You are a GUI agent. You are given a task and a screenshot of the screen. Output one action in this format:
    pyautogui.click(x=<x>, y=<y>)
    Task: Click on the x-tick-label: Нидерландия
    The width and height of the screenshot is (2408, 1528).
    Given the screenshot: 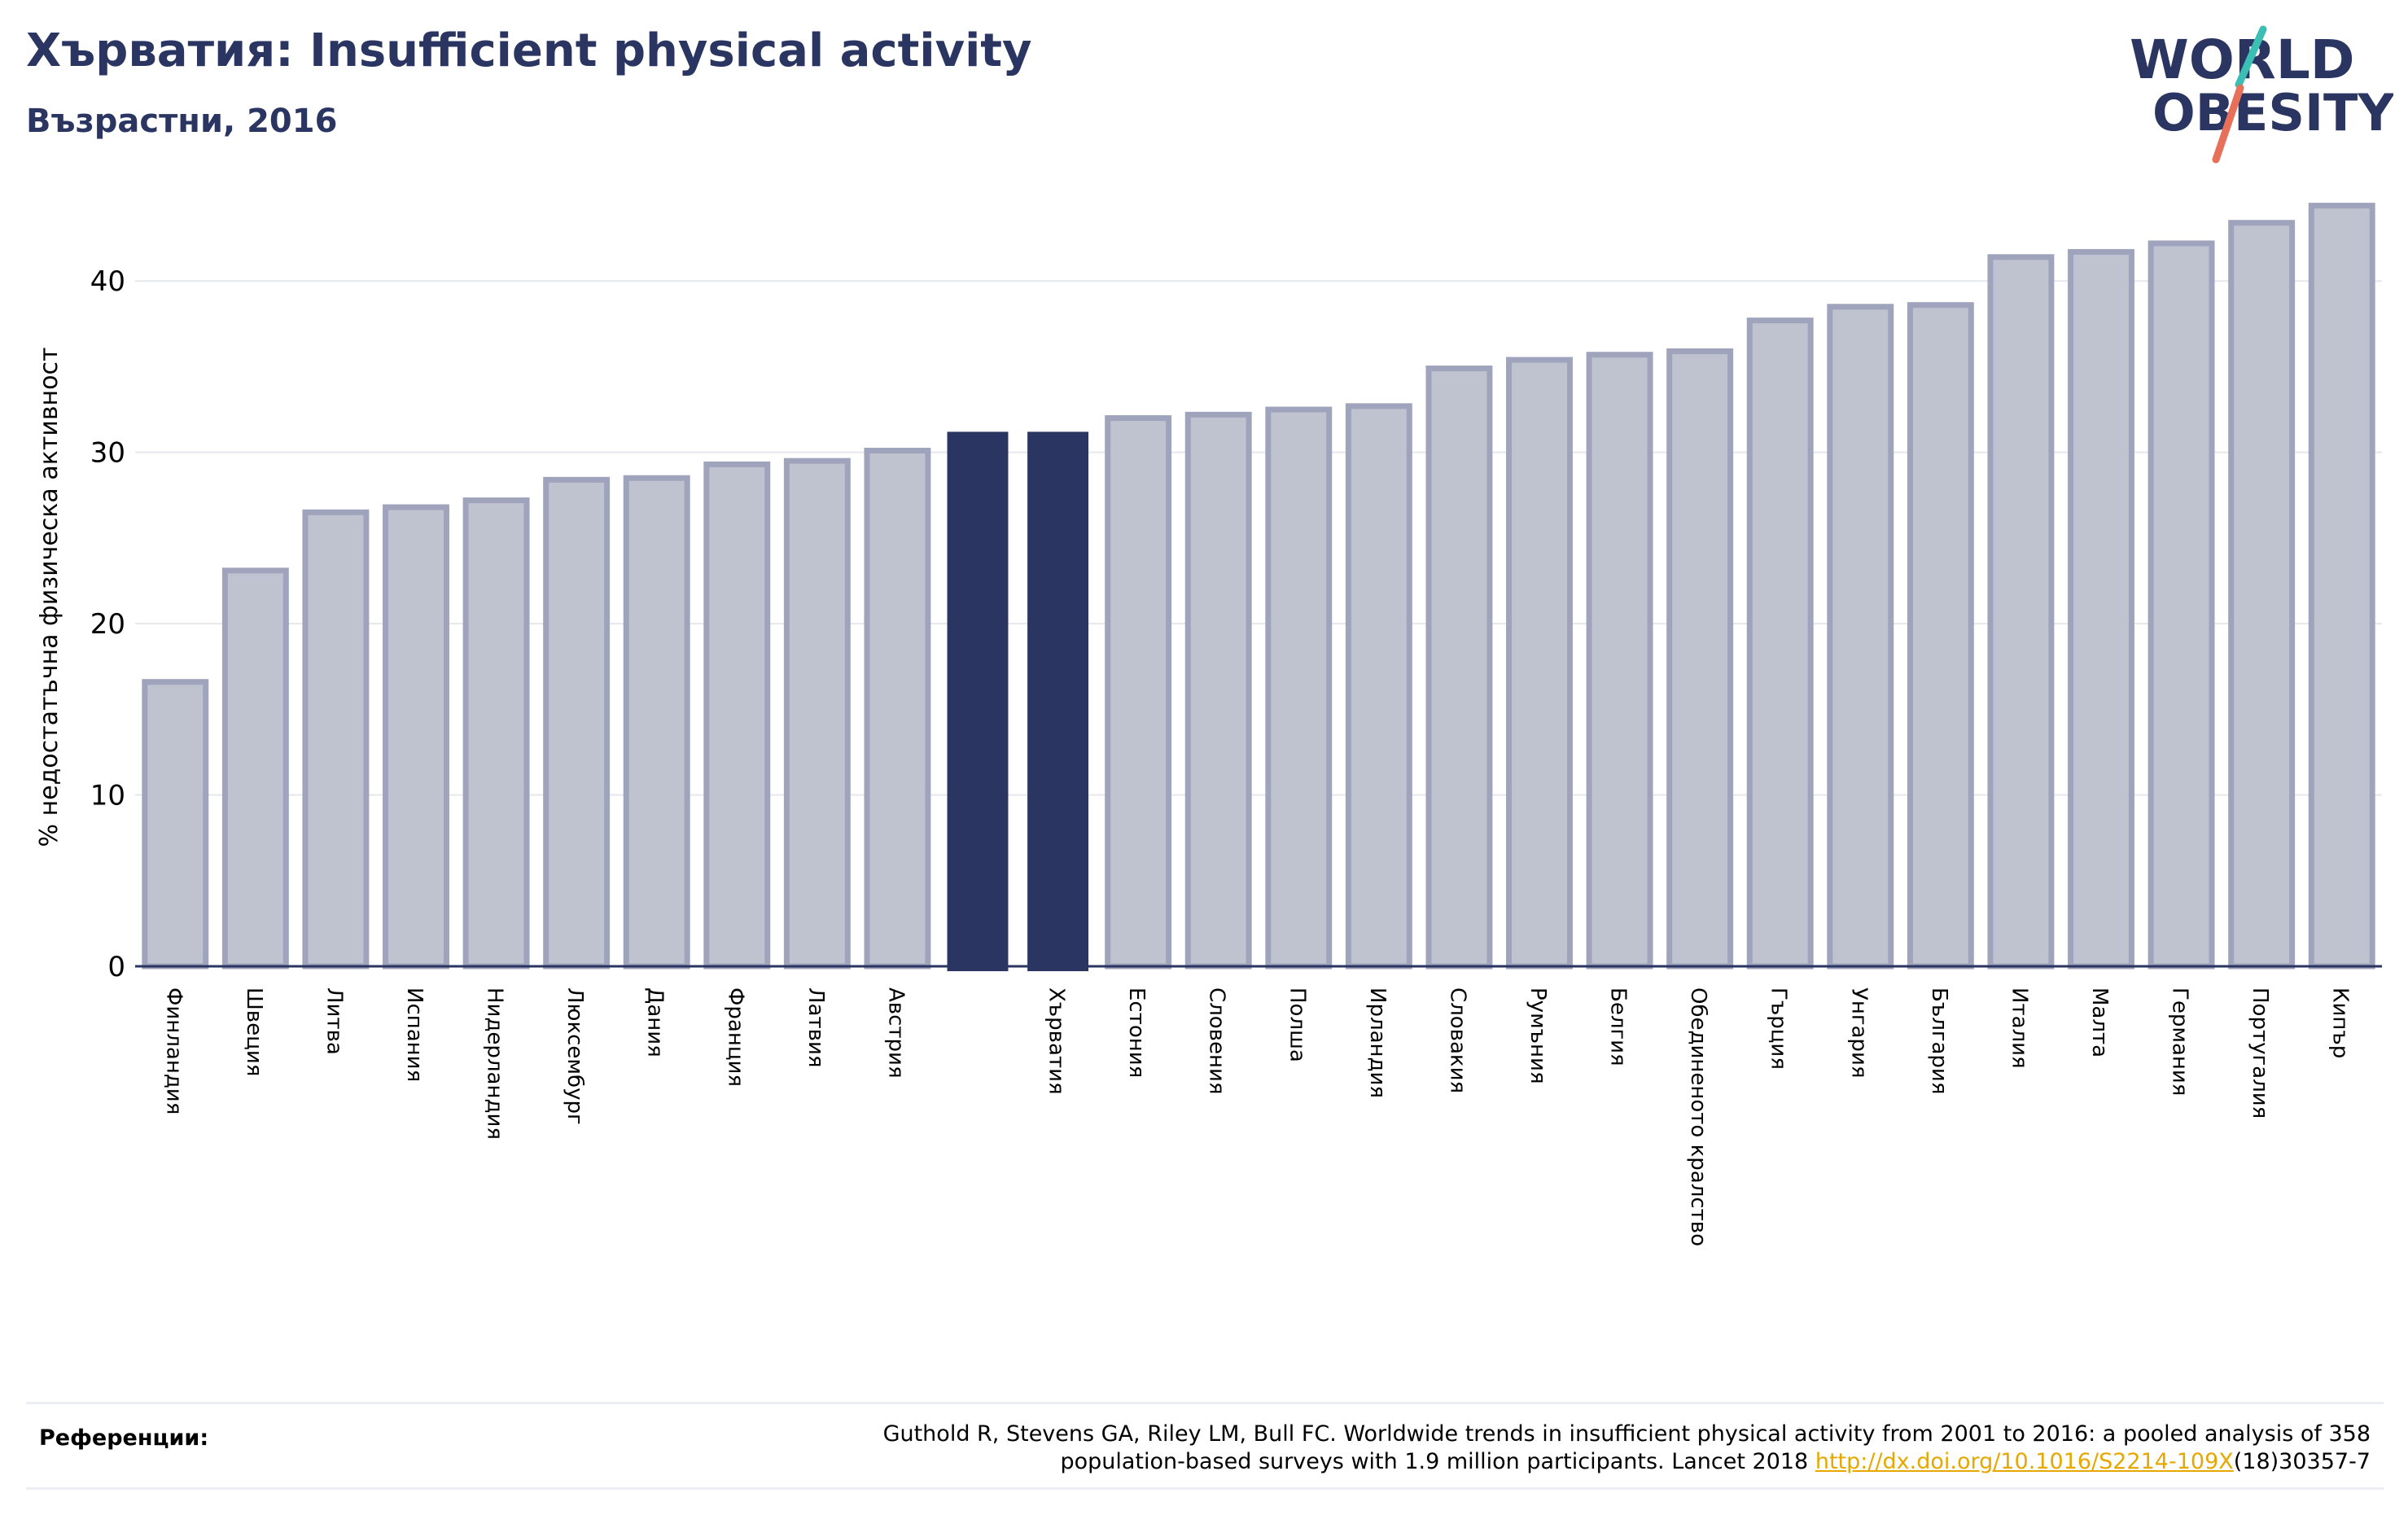 What is the action you would take?
    pyautogui.click(x=495, y=1063)
    